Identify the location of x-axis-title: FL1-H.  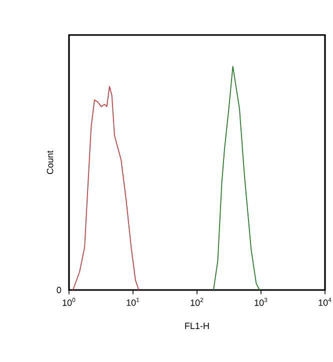
(197, 325).